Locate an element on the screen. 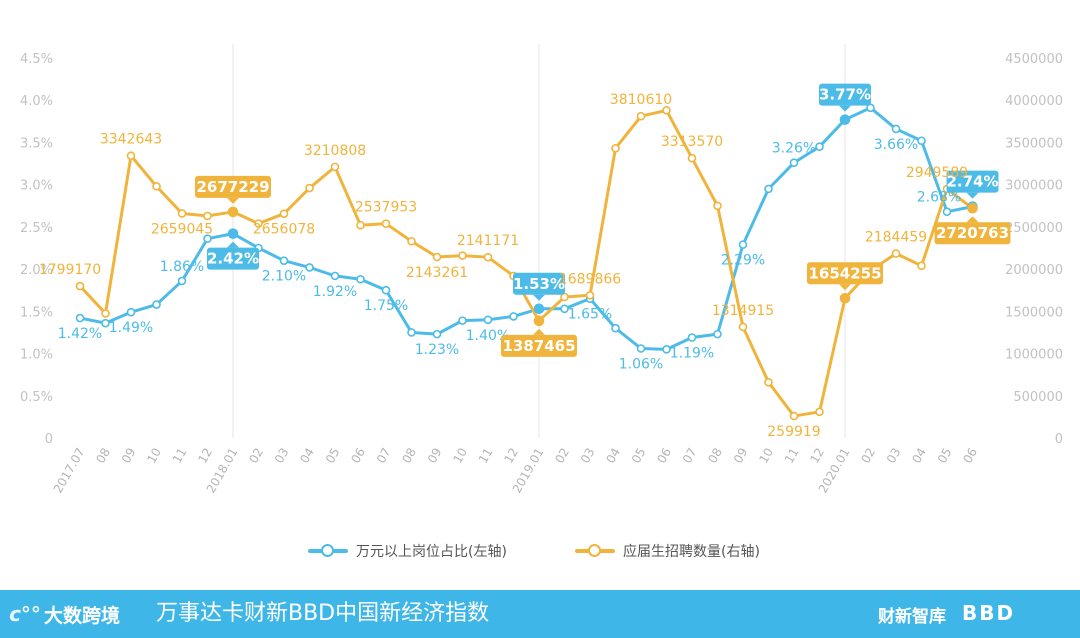 This screenshot has height=638, width=1080. data-label: 2720763 is located at coordinates (972, 233).